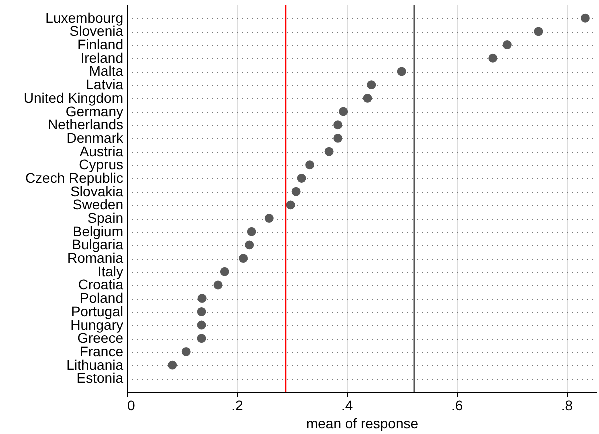  Describe the element at coordinates (106, 71) in the screenshot. I see `y-tick-label: Malta` at that location.